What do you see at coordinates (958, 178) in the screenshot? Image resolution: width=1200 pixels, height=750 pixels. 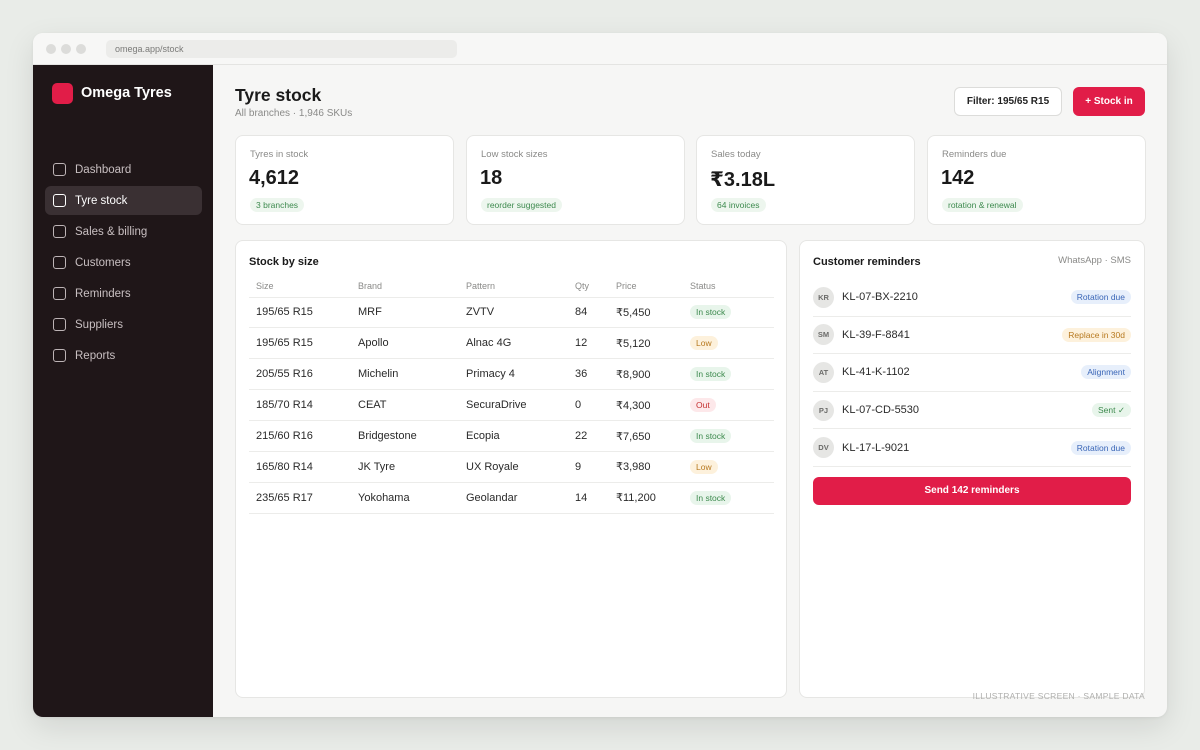 I see `stat-value: 142` at bounding box center [958, 178].